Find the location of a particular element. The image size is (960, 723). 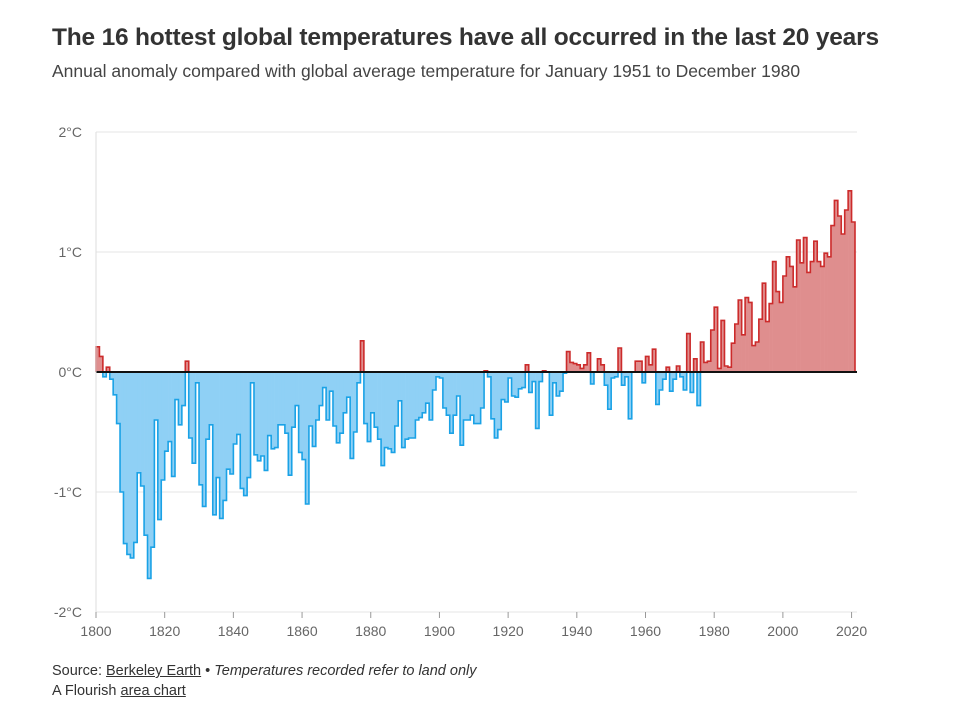

year-bar-1971 is located at coordinates (685, 381).